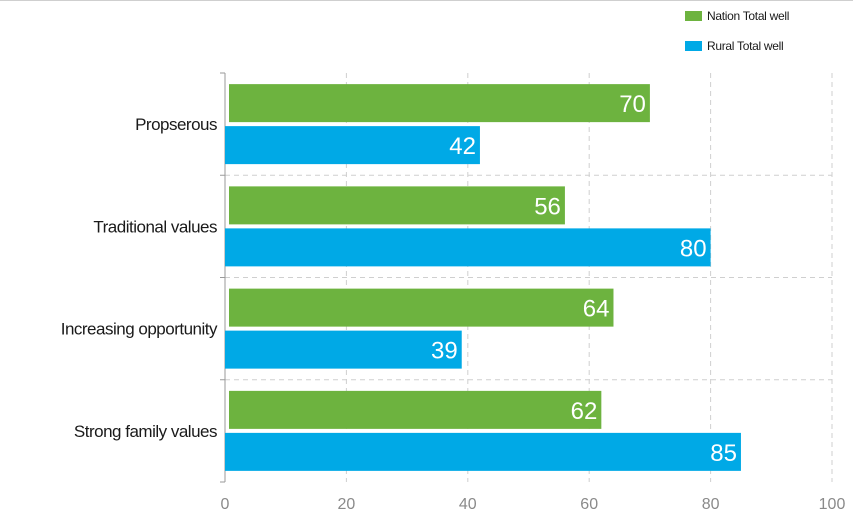 This screenshot has width=853, height=517. I want to click on top-rule, so click(426, 0).